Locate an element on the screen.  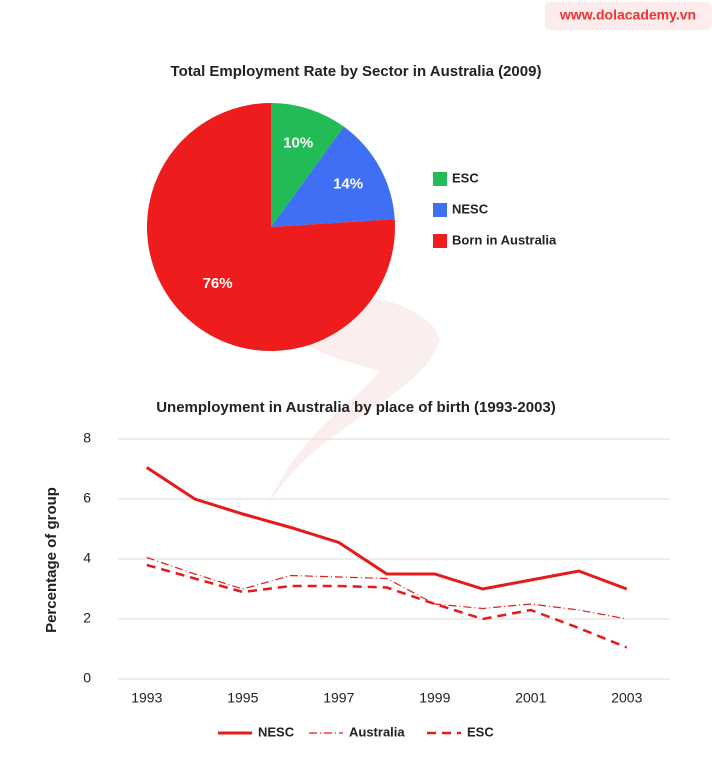
x-tick-label: 1997 is located at coordinates (338, 698).